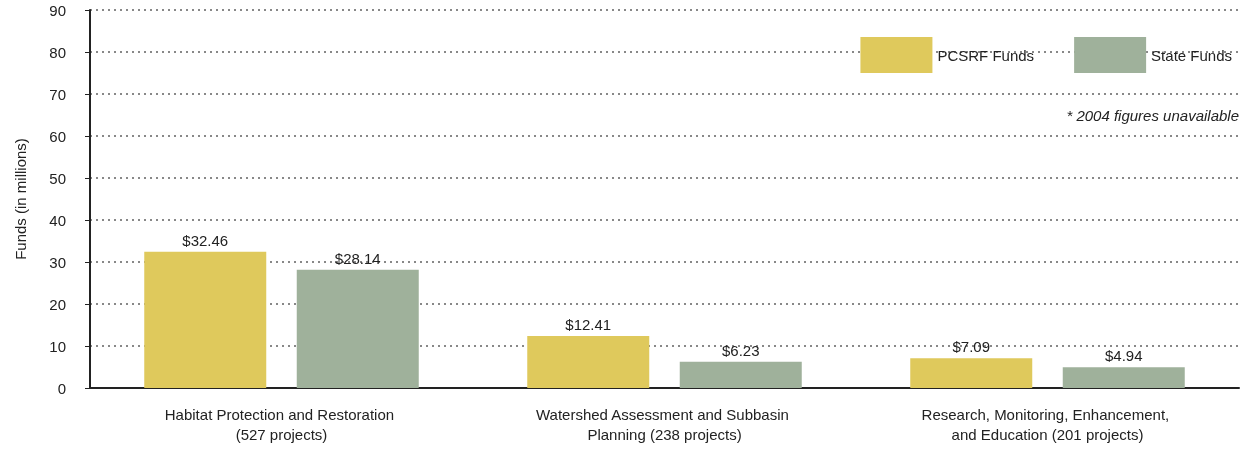 This screenshot has height=450, width=1247. Describe the element at coordinates (357, 258) in the screenshot. I see `data-label: $28.14` at that location.